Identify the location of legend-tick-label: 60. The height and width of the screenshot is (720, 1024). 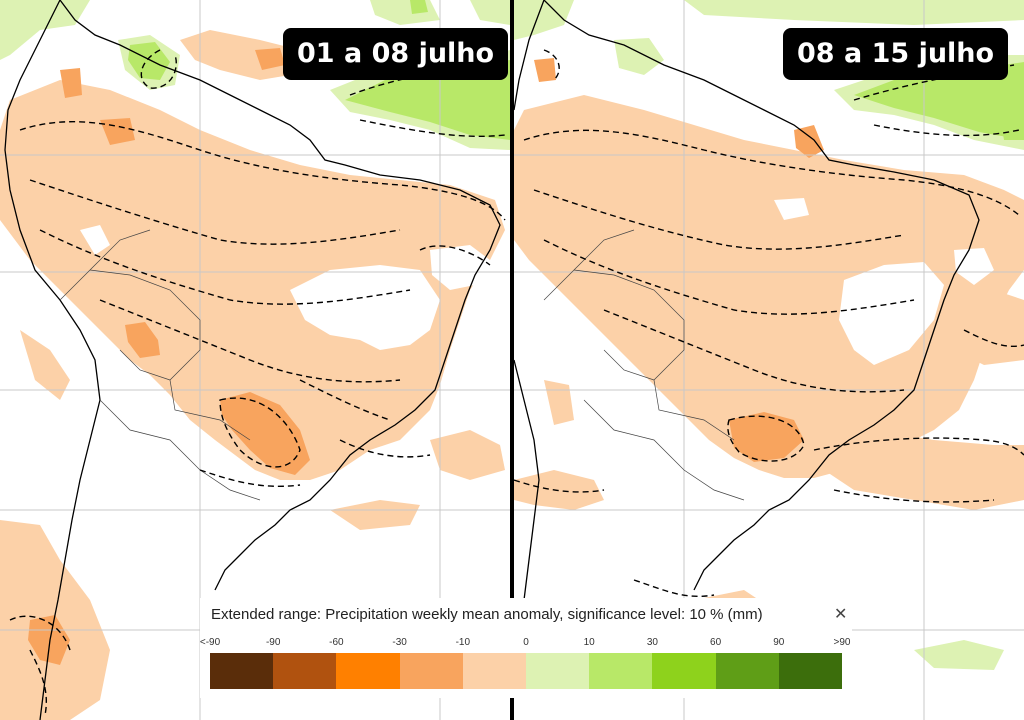
(716, 642).